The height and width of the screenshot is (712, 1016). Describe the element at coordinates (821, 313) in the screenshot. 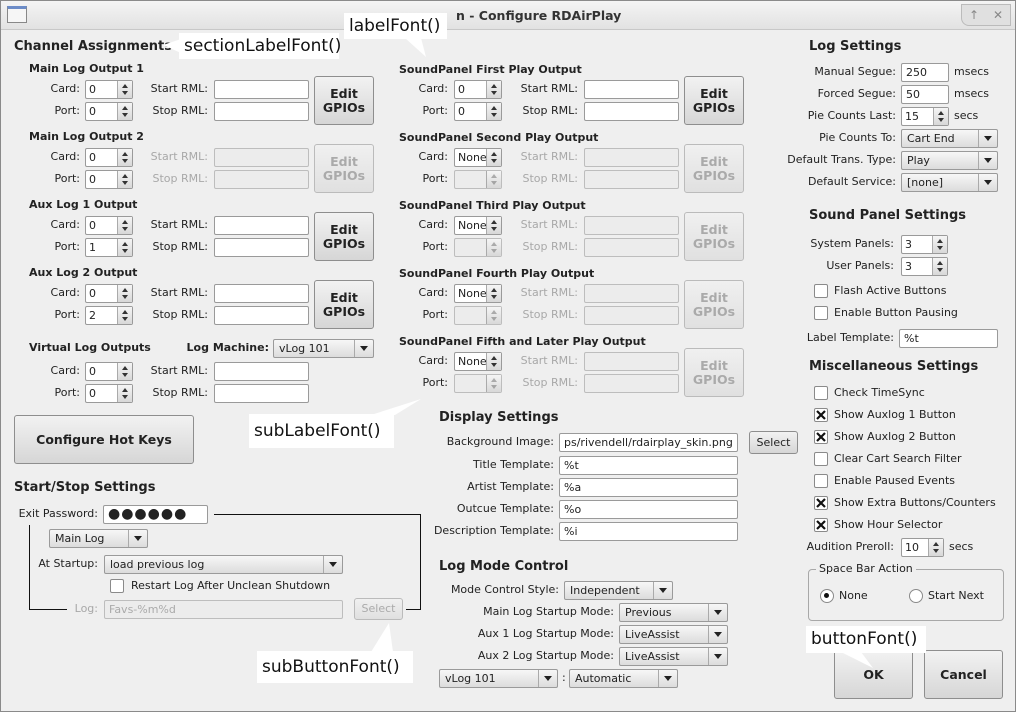

I see `sound-panel-checkbox` at that location.